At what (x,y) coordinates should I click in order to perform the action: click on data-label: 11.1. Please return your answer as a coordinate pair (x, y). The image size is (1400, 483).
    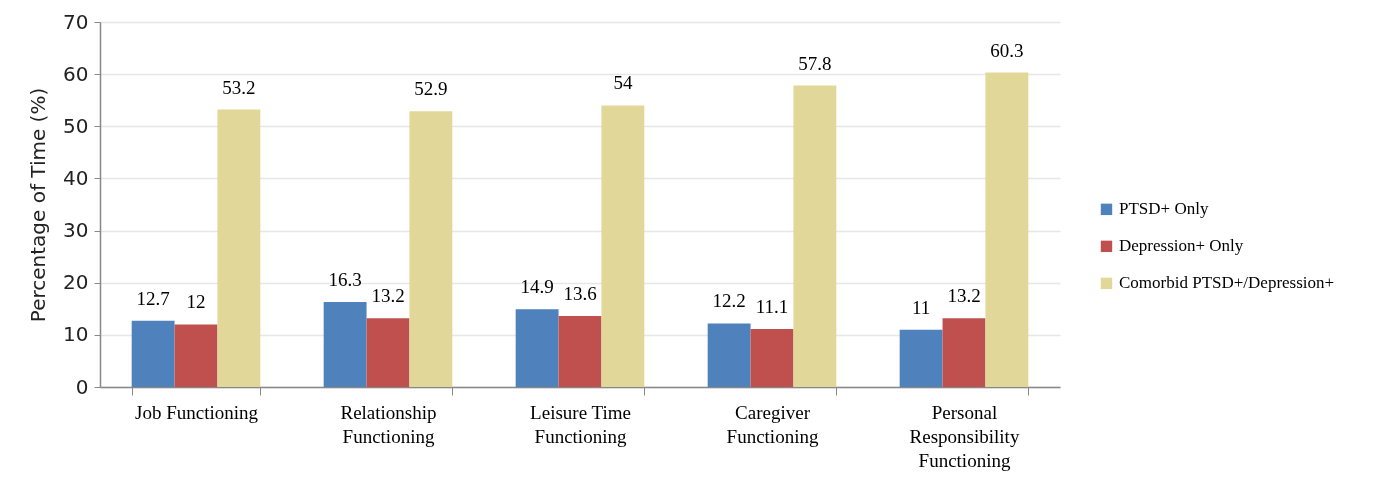
    Looking at the image, I should click on (772, 307).